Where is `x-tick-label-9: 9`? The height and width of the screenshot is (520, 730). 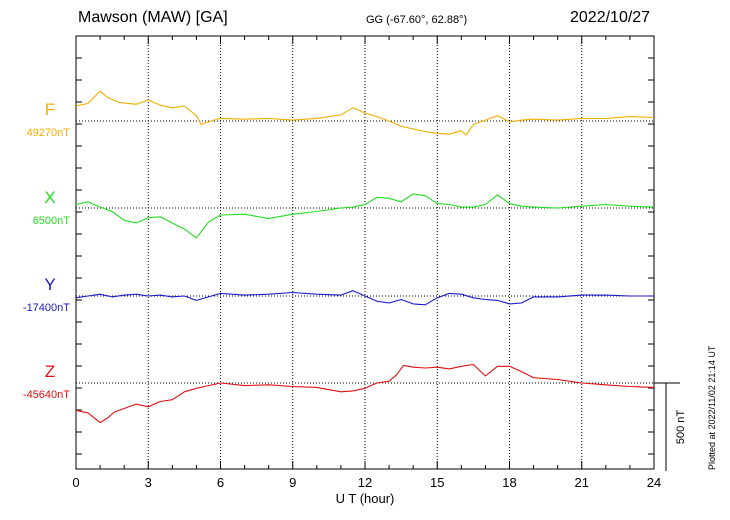
x-tick-label-9: 9 is located at coordinates (292, 482).